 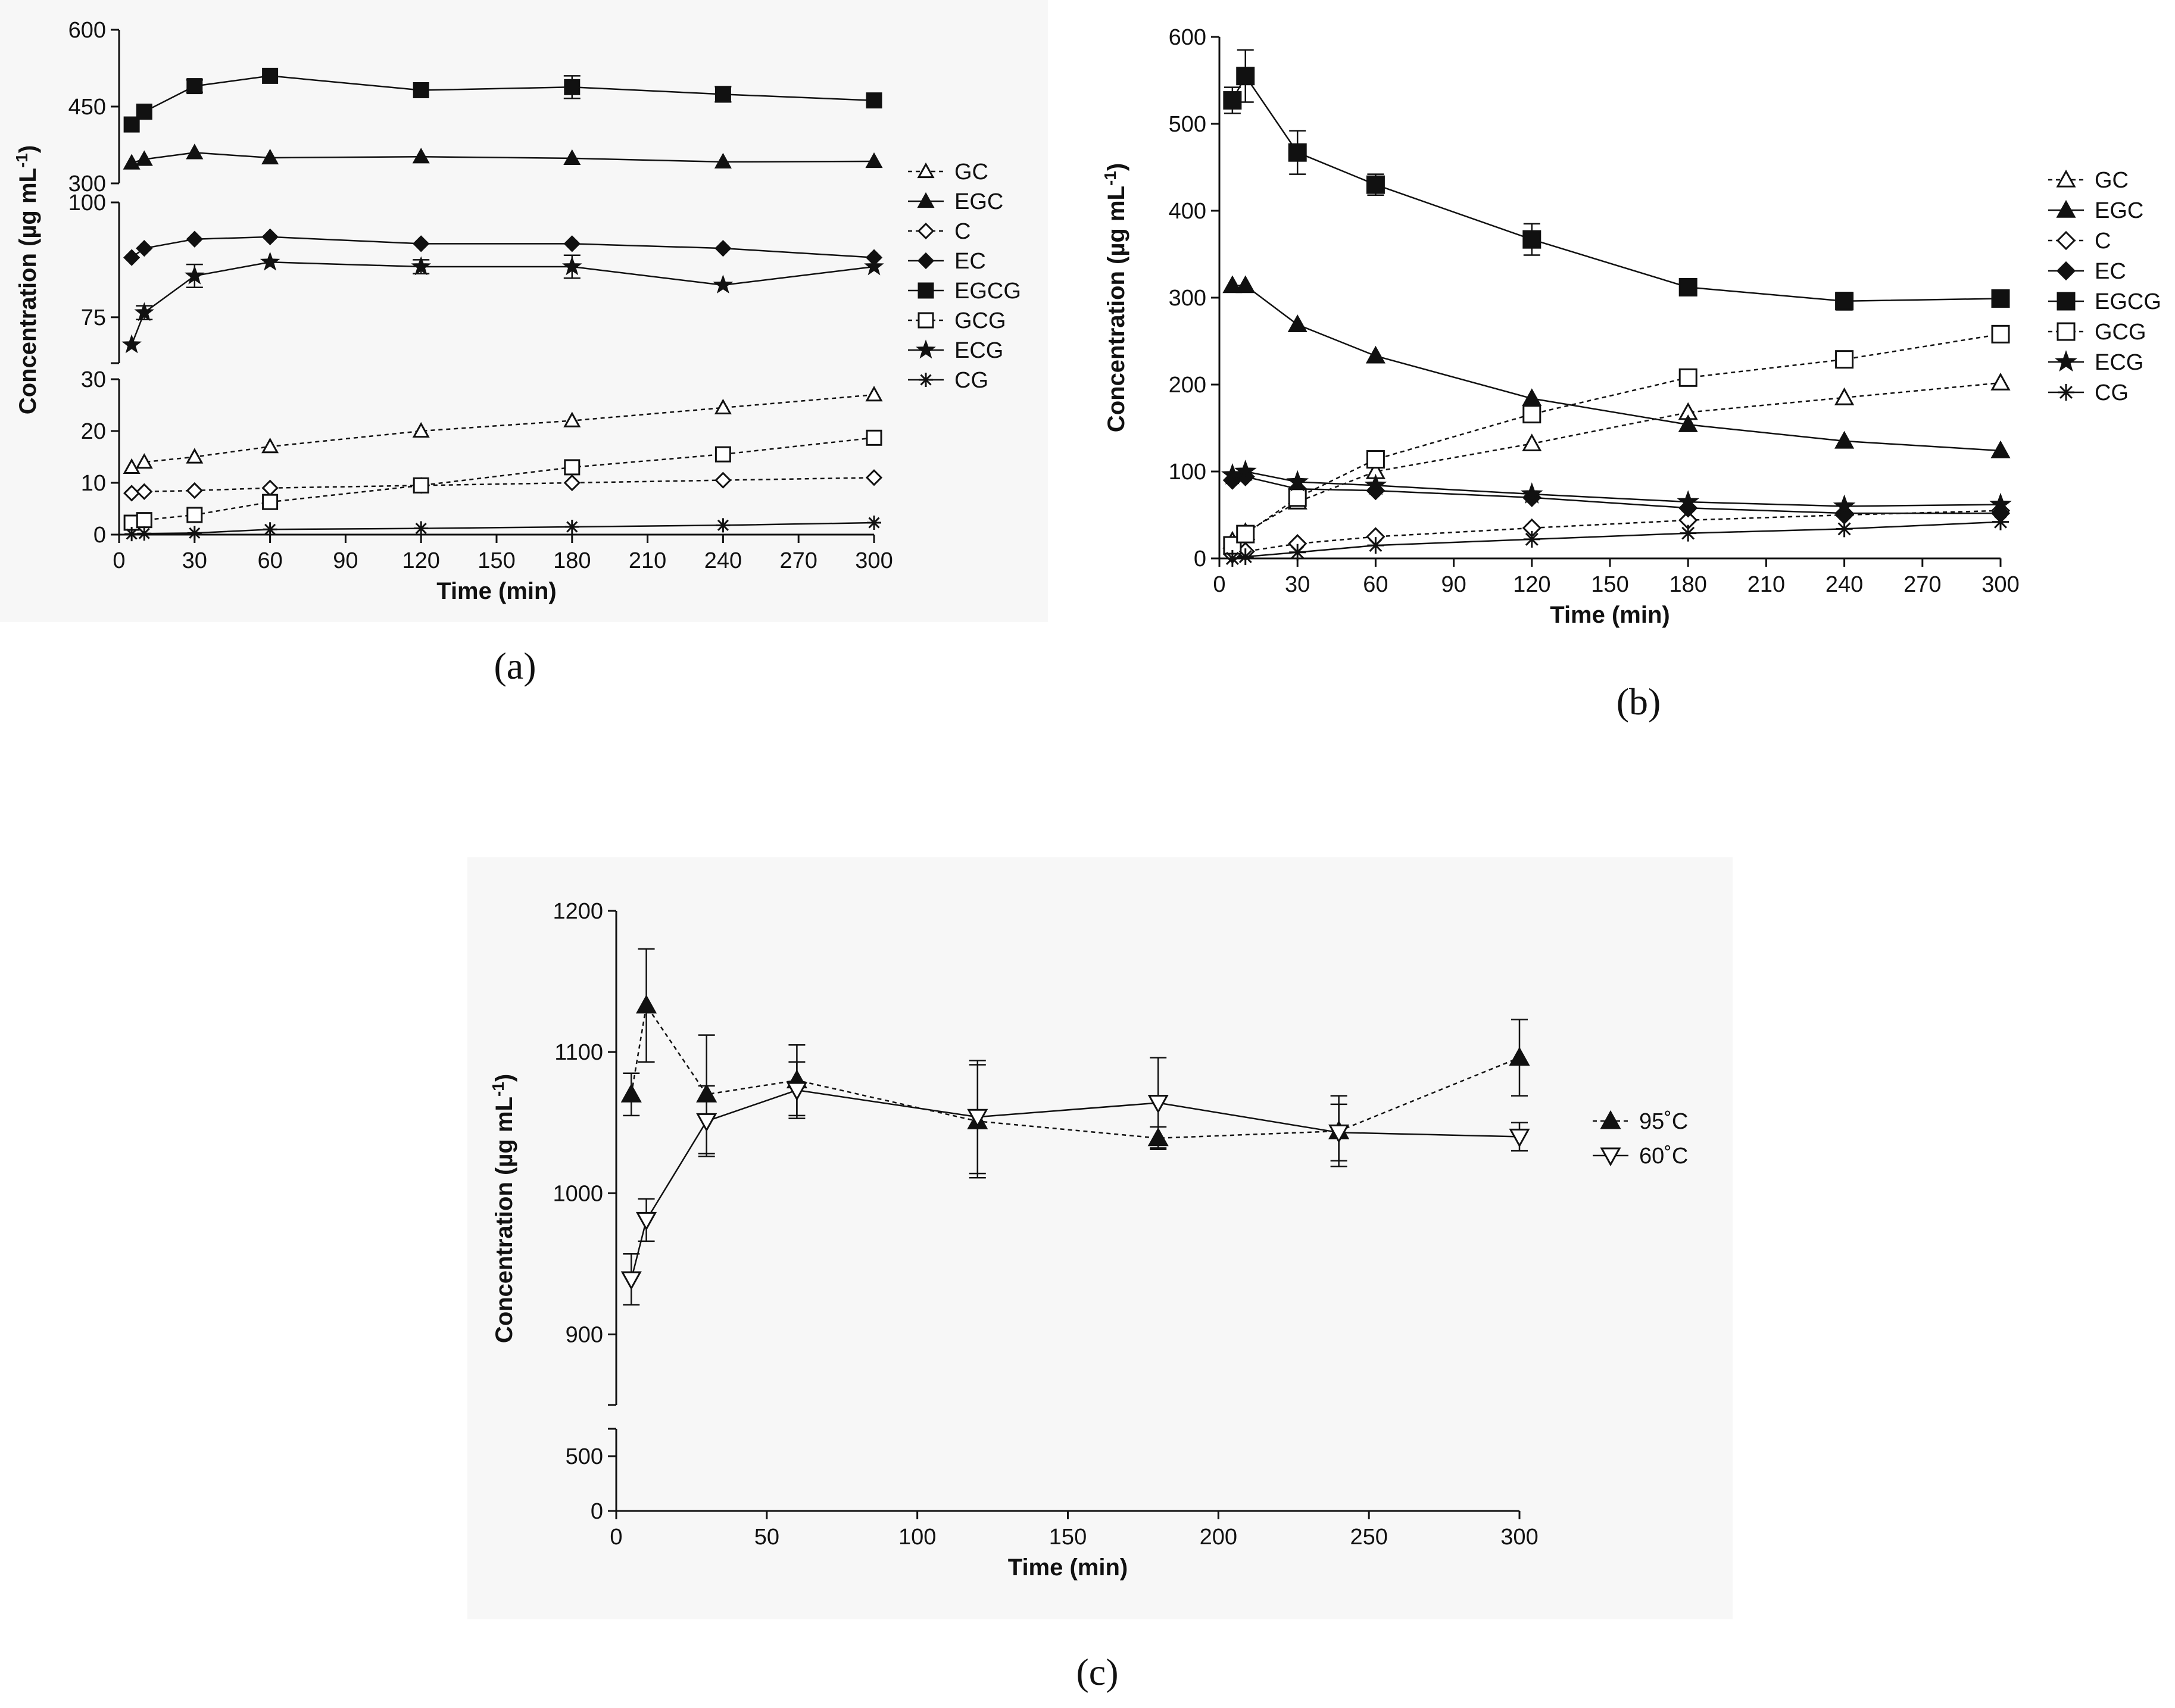 What do you see at coordinates (504, 528) in the screenshot?
I see `series-line-cg` at bounding box center [504, 528].